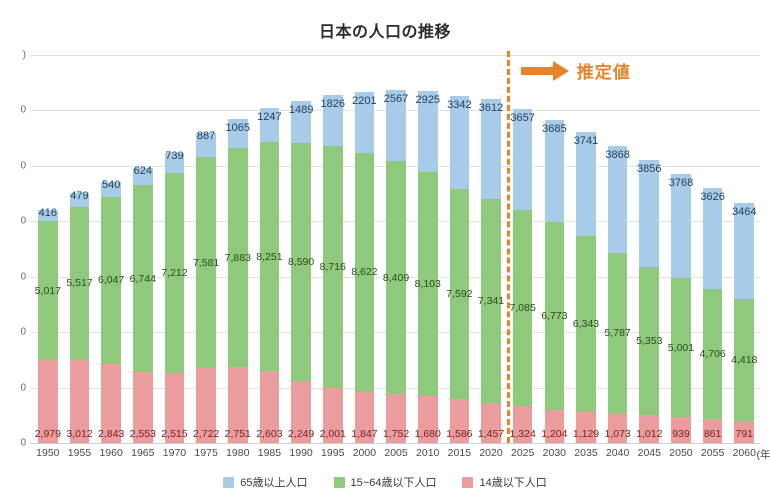  What do you see at coordinates (238, 133) in the screenshot?
I see `segment-elderly: 1065` at bounding box center [238, 133].